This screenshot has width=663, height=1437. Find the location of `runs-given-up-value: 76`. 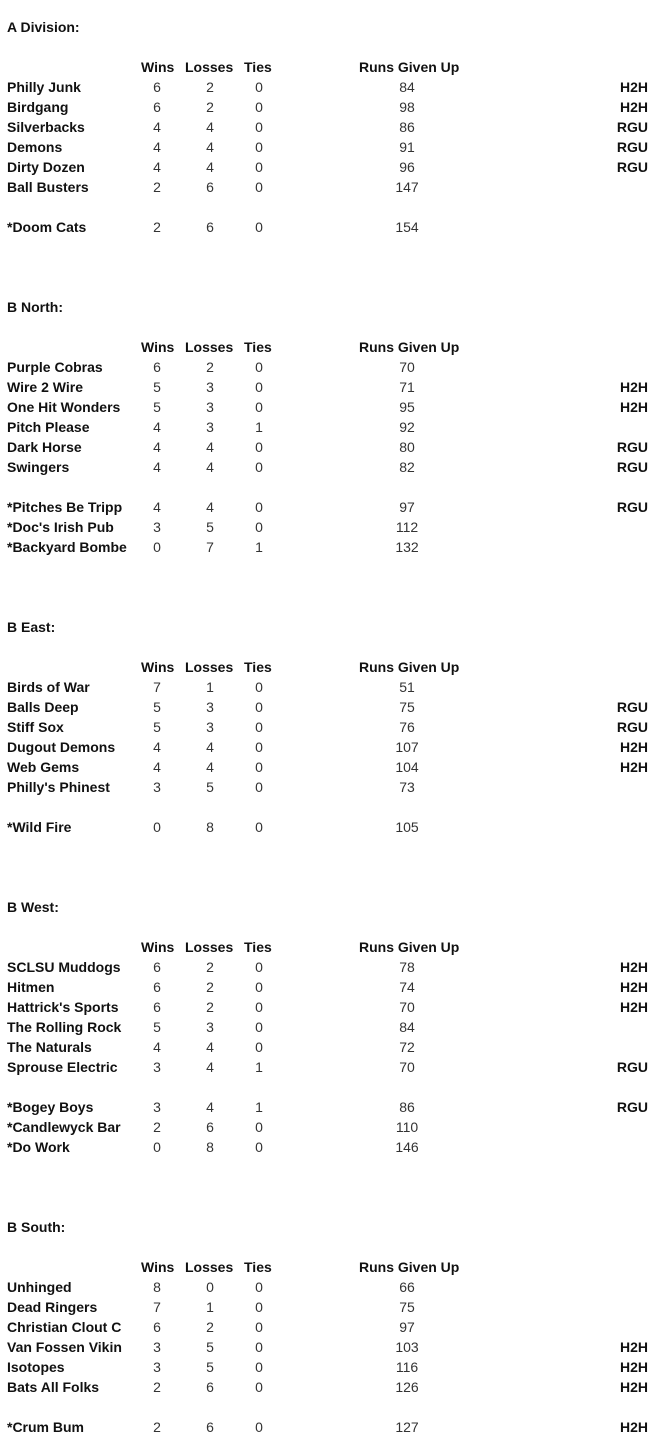

runs-given-up-value: 76 is located at coordinates (407, 727).